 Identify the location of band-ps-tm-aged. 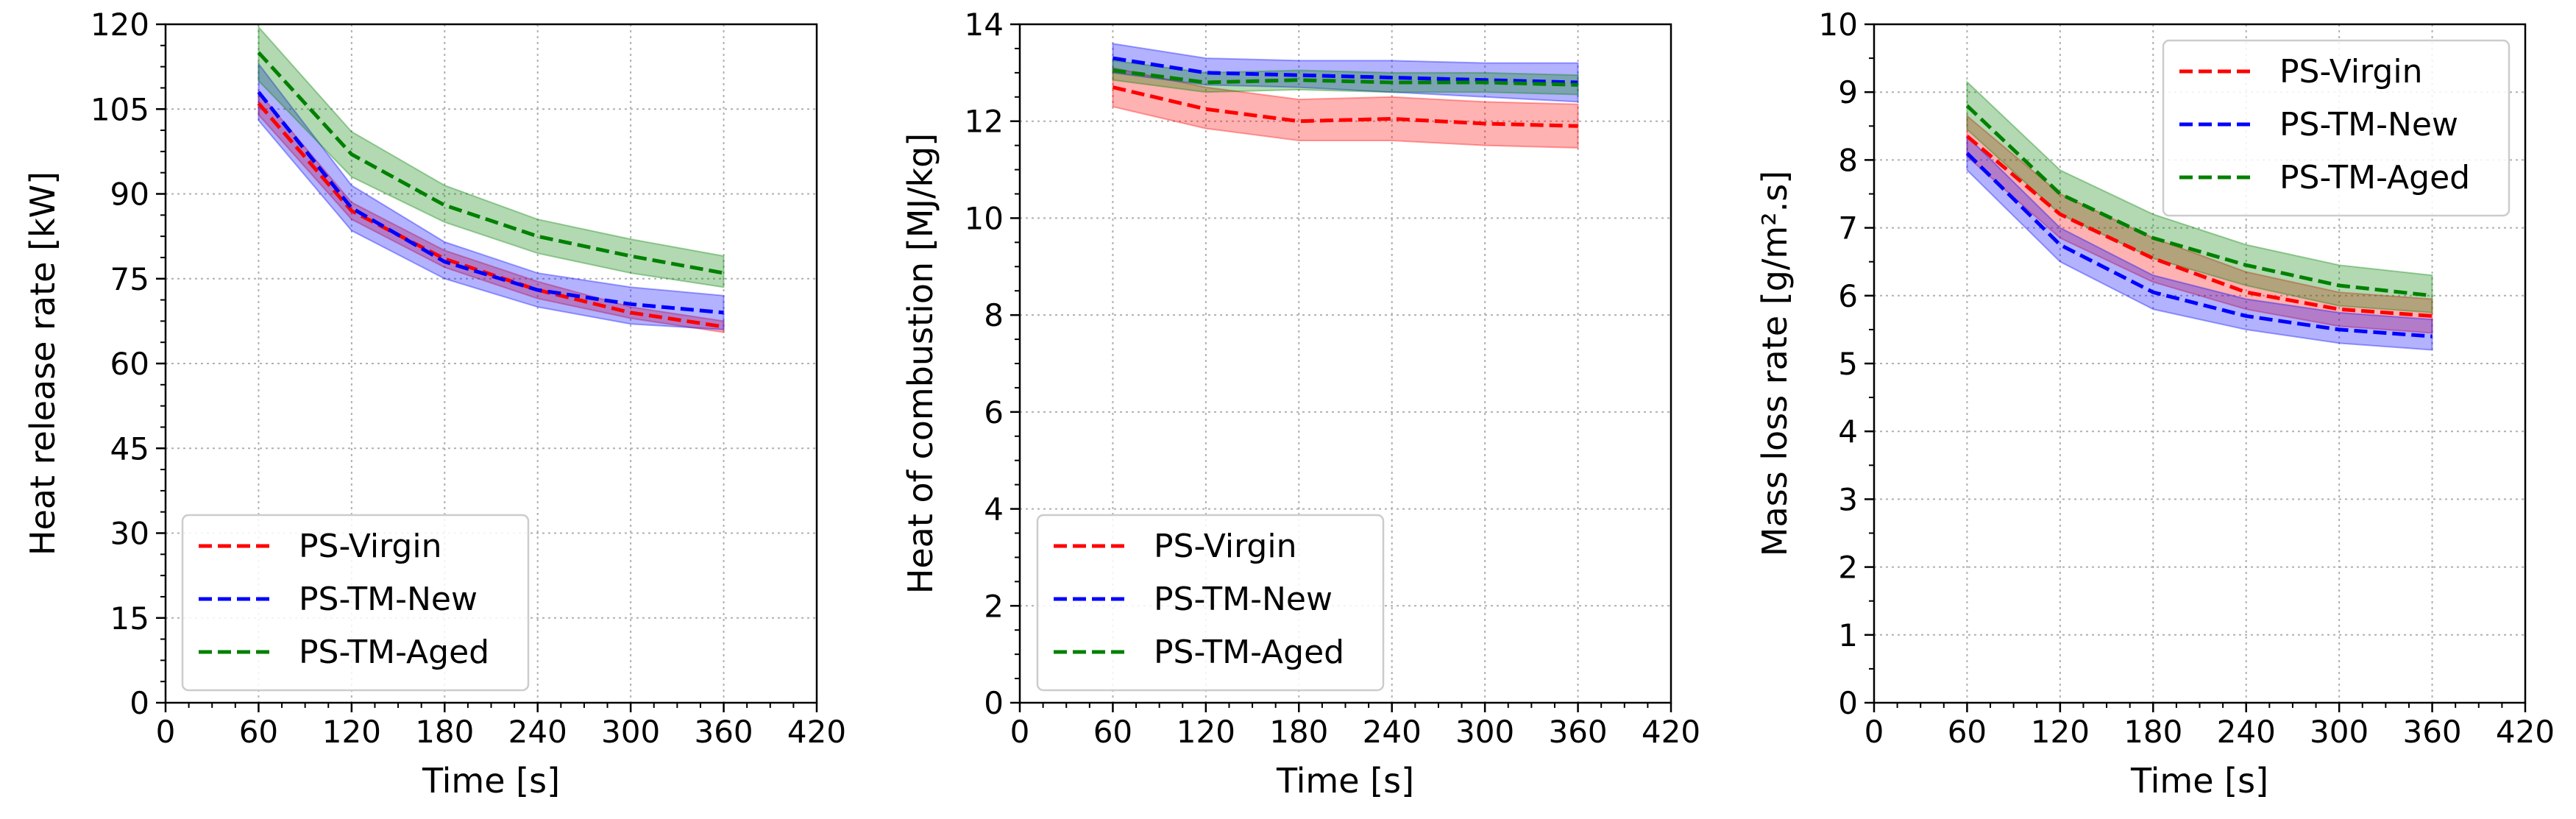
(491, 156).